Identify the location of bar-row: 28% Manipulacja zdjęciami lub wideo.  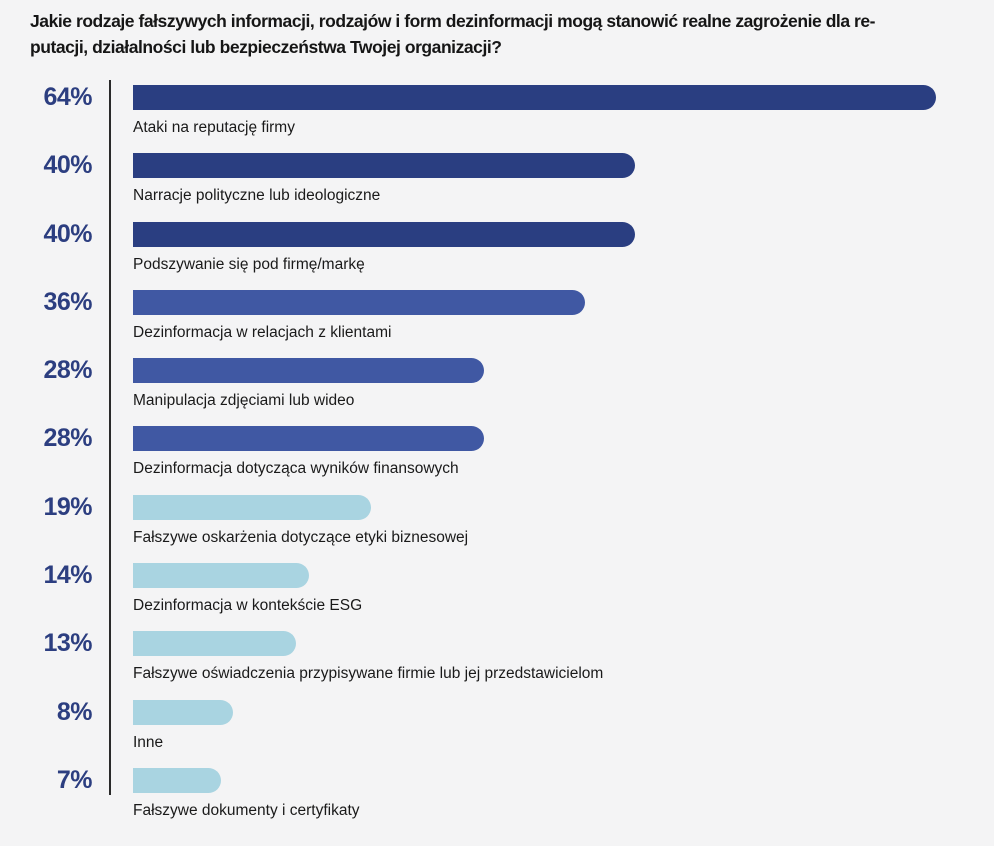
(497, 392).